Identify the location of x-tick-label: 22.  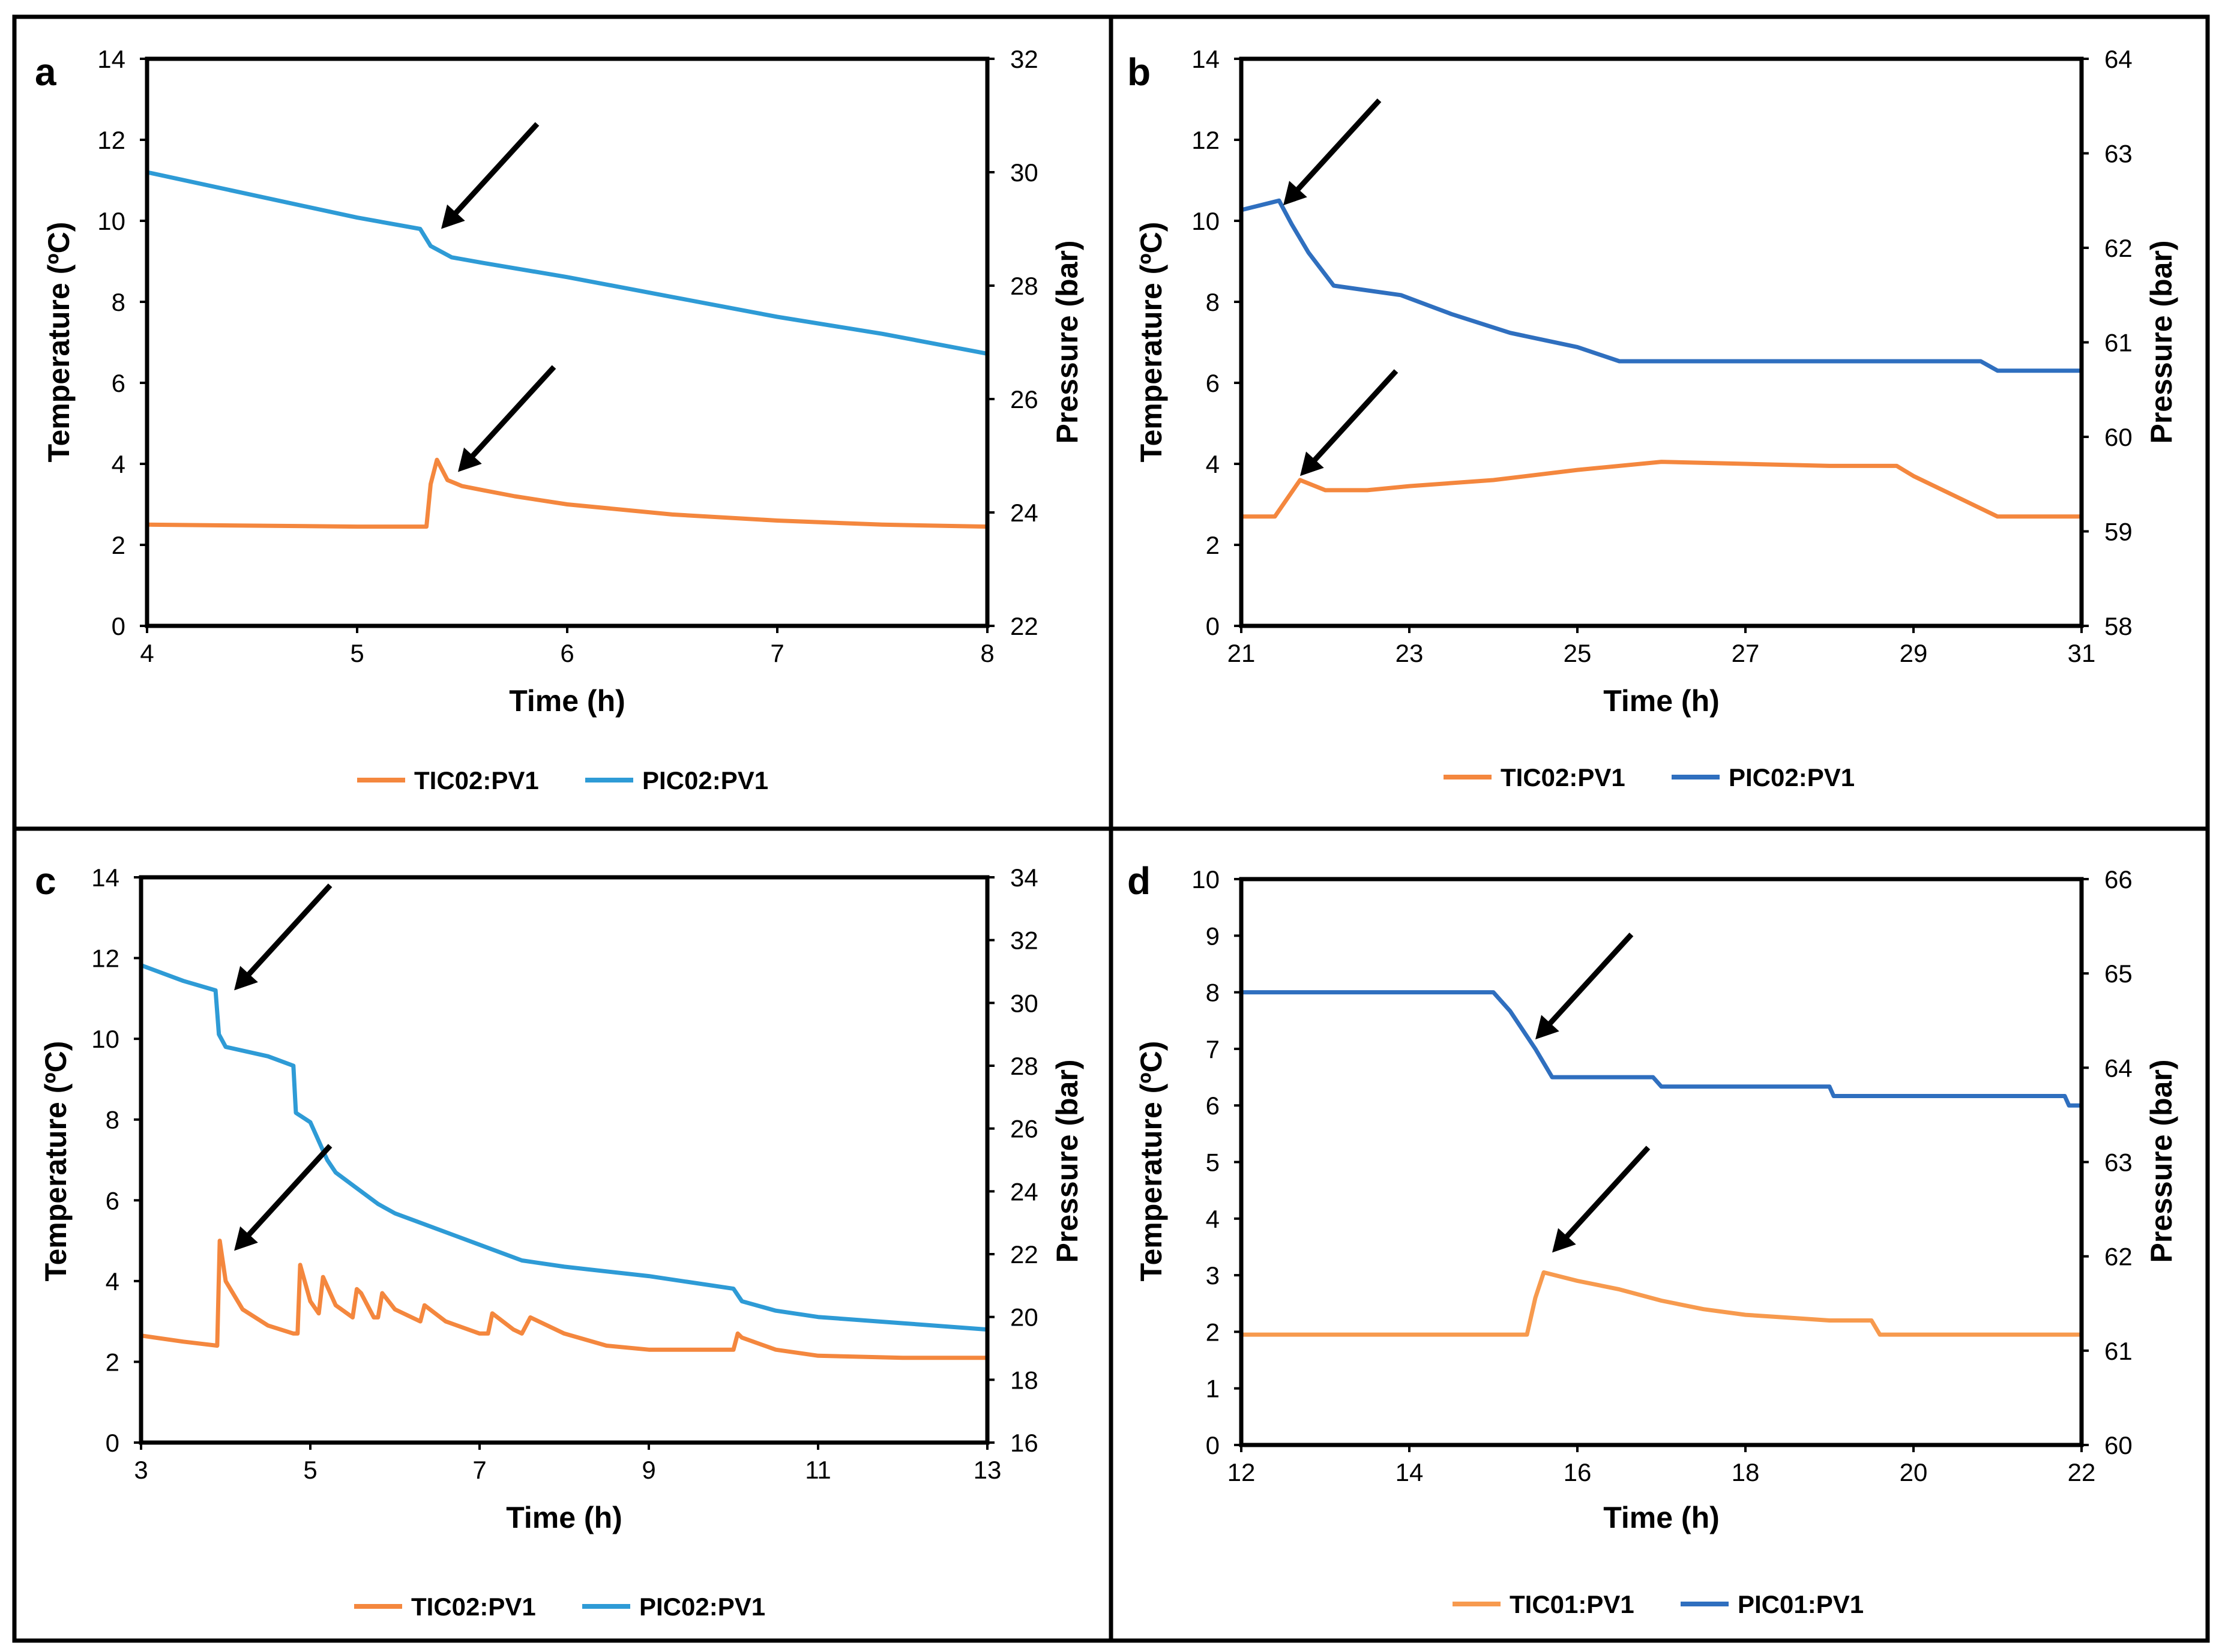
(2082, 1472).